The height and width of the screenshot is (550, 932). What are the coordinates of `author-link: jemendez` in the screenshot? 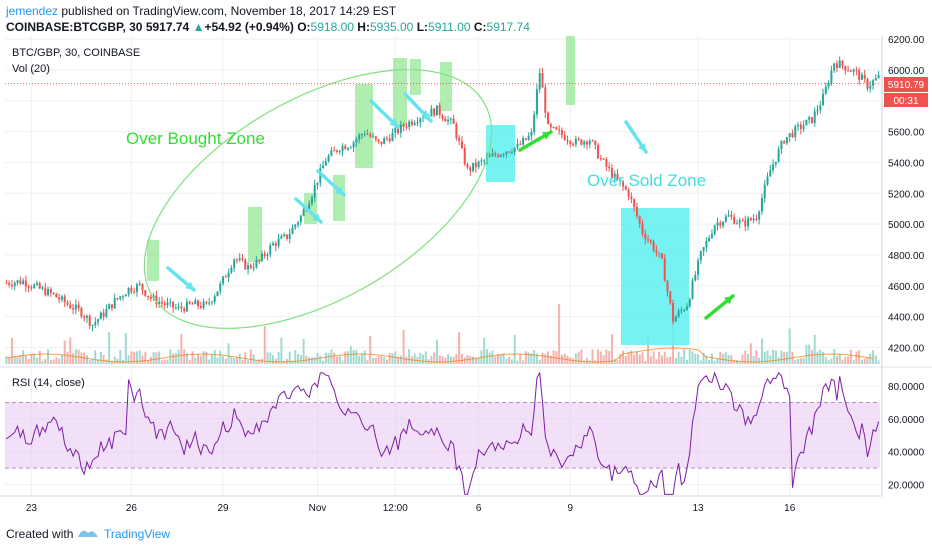 It's located at (32, 11).